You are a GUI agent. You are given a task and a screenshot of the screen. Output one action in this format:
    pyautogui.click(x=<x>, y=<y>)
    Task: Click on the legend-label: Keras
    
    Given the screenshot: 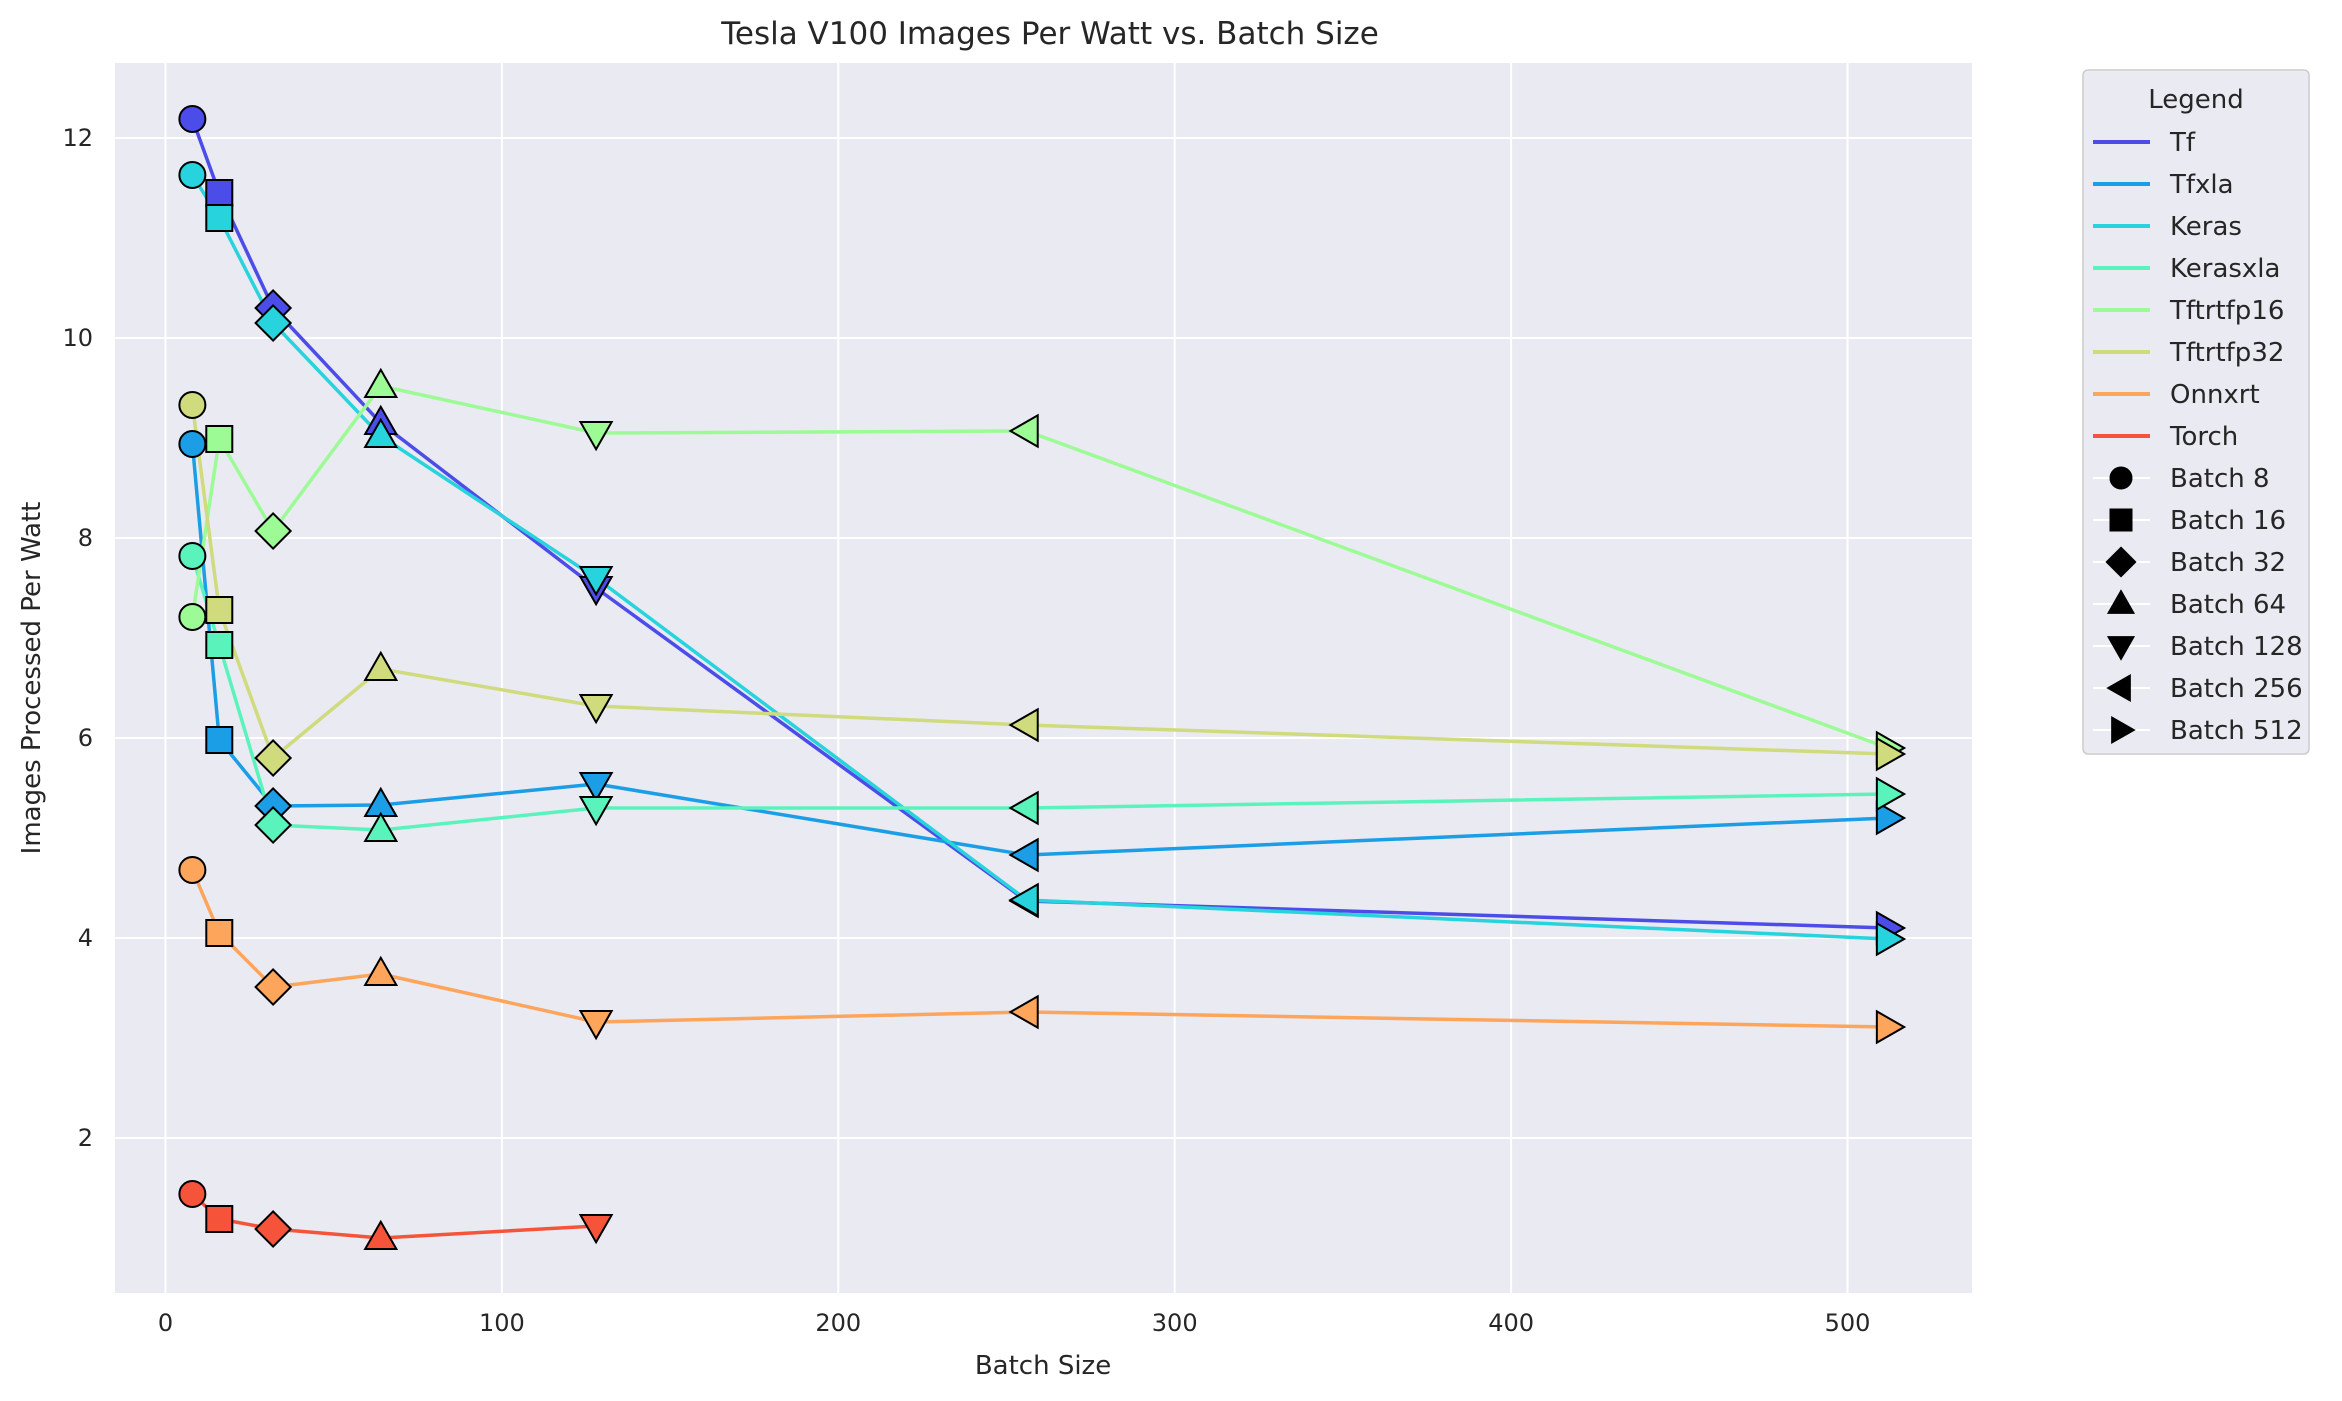 What is the action you would take?
    pyautogui.click(x=2206, y=227)
    